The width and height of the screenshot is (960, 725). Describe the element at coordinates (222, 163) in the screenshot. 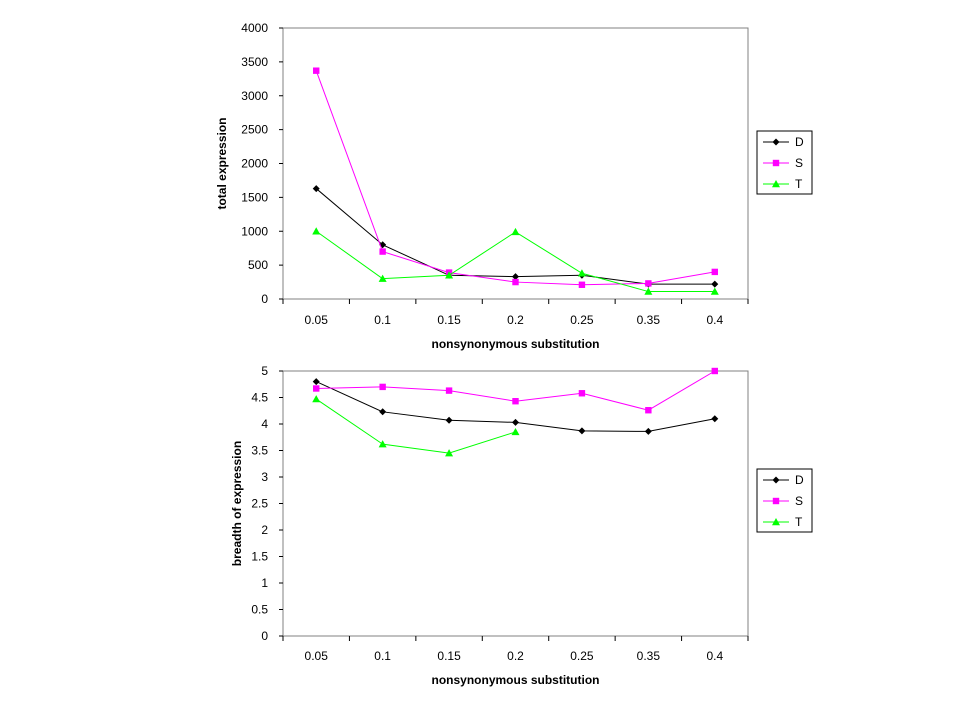

I see `y-axis-label: total expression` at that location.